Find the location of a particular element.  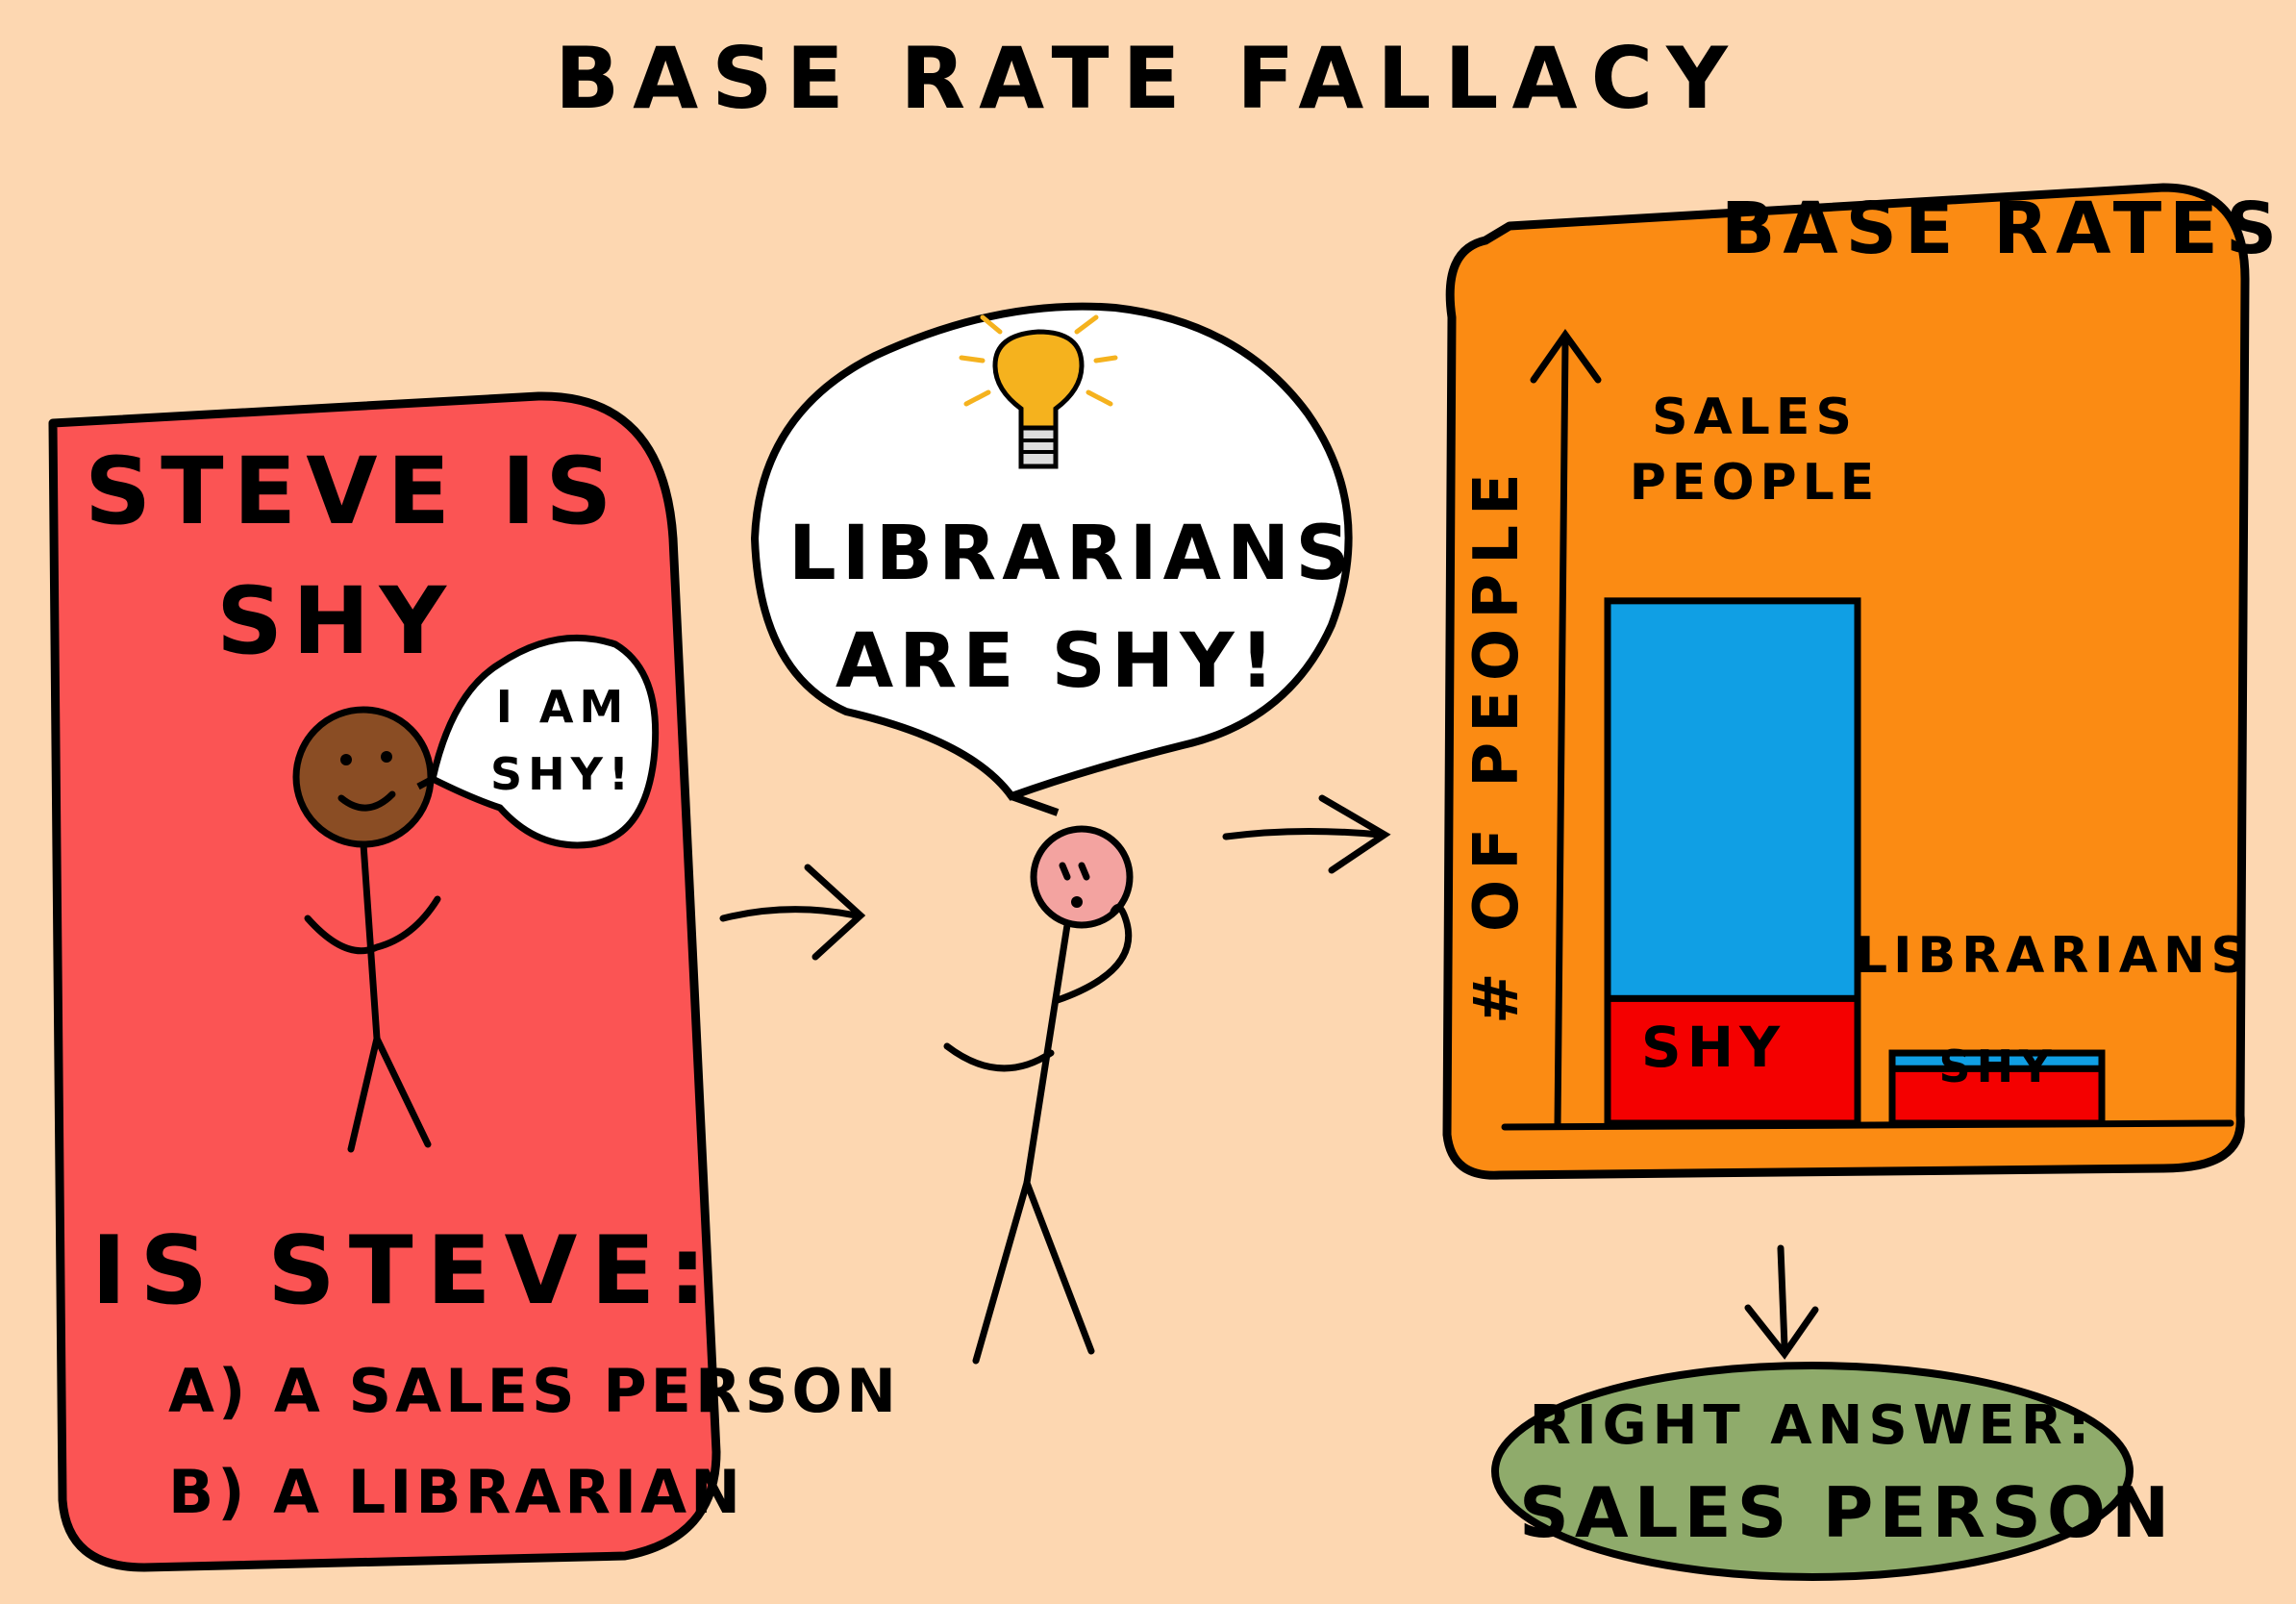

lightbulb-icon is located at coordinates (1038, 391).